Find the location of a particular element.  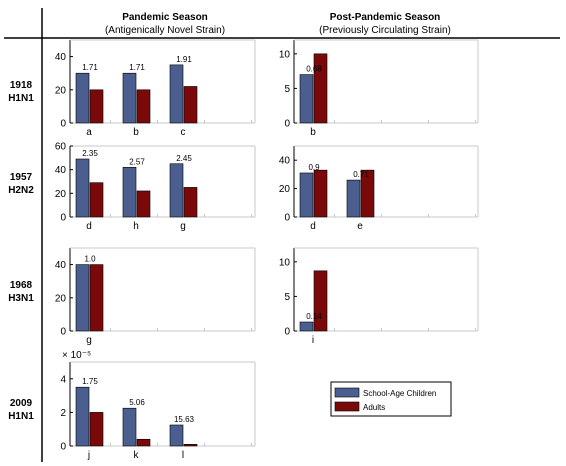

panel-1957-post-pandemic: 0 20 40 0.9 d 0.71 e is located at coordinates (379, 188).